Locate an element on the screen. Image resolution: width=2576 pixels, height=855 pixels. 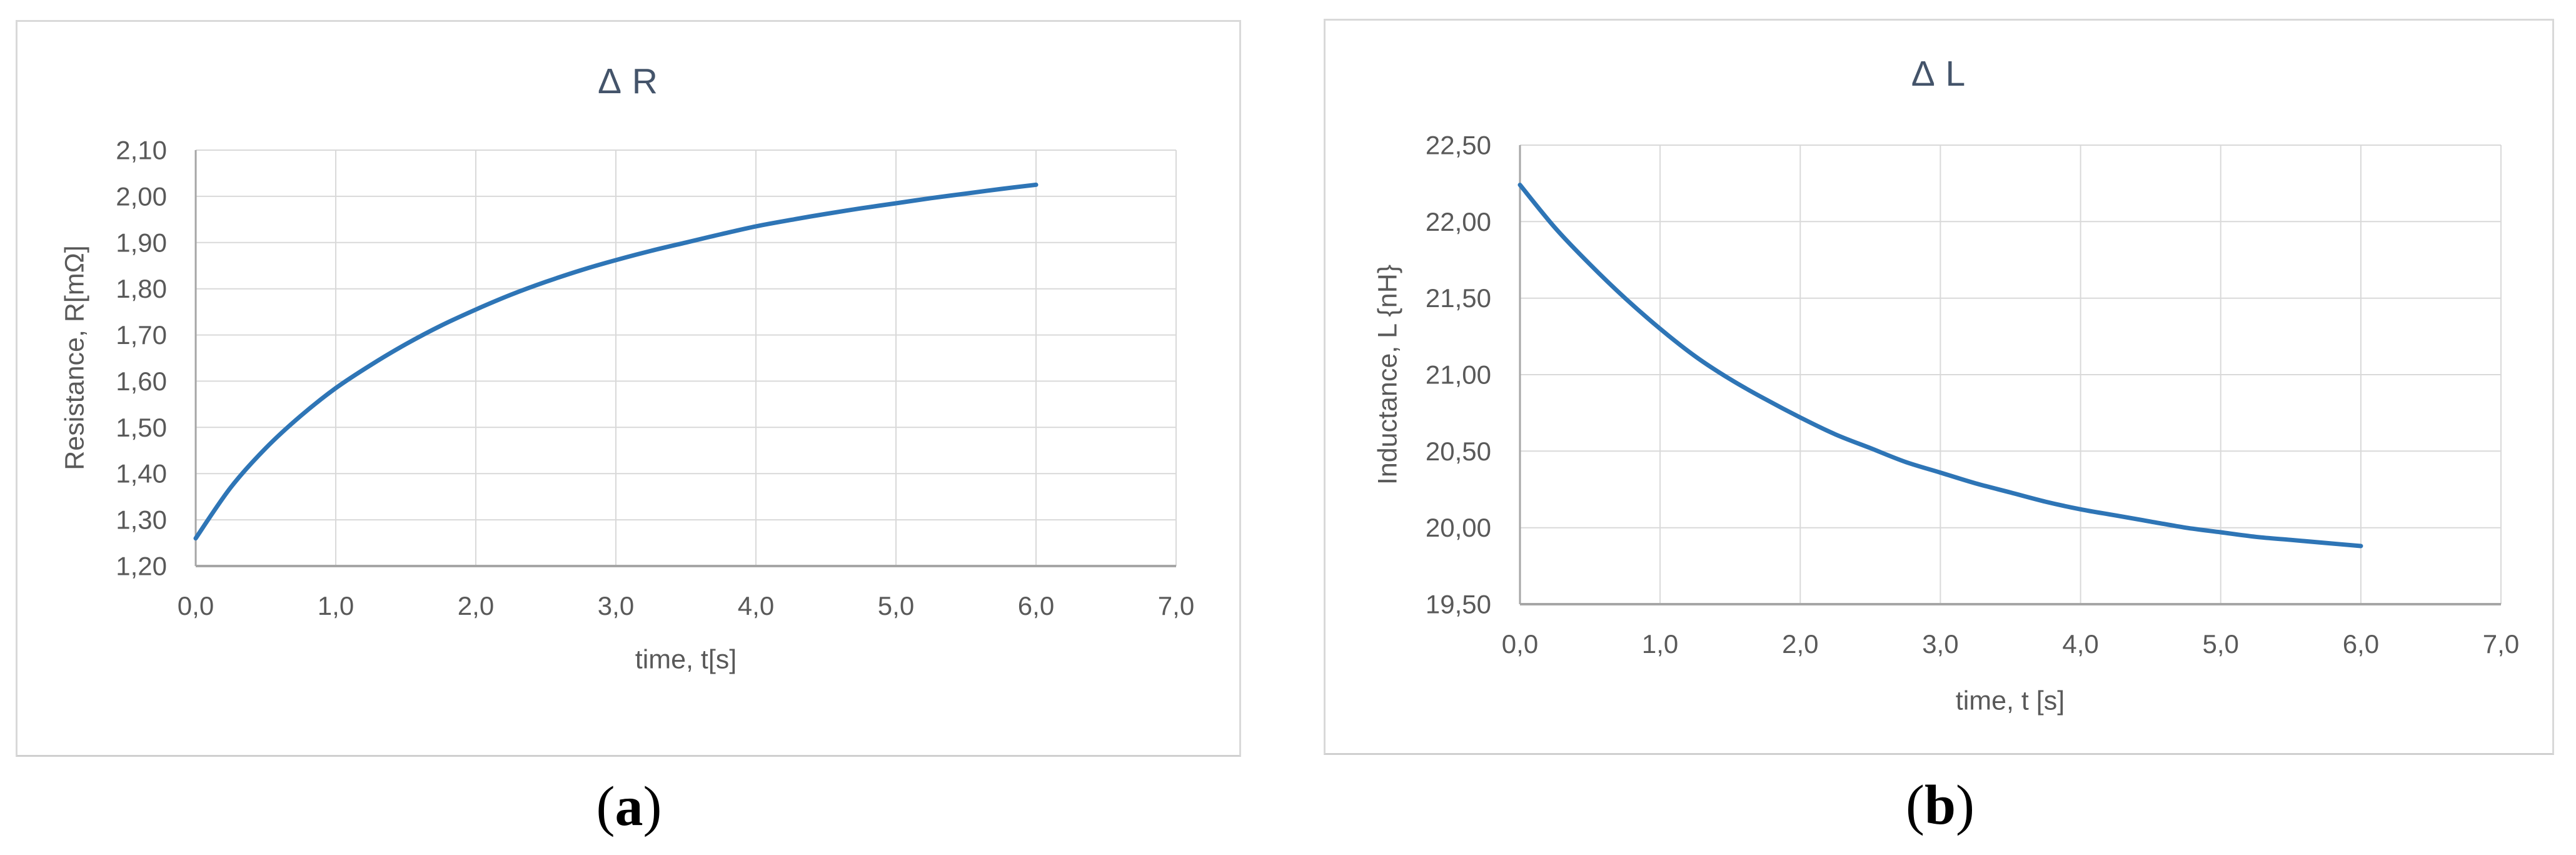
y-tick-label: 1,40 is located at coordinates (141, 473).